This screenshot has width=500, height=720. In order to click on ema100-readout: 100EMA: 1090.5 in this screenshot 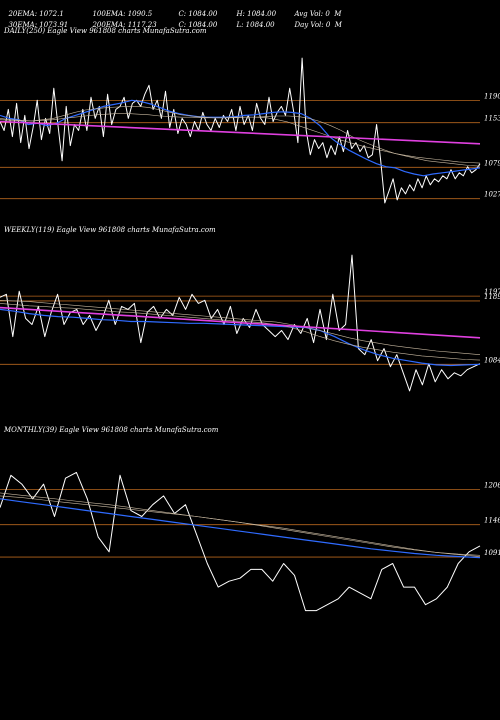, I will do `click(122, 14)`.